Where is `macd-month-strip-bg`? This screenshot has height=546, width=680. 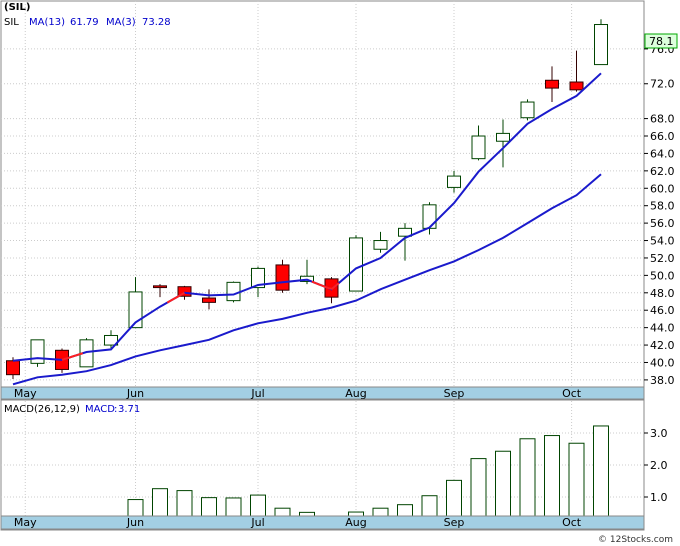
macd-month-strip-bg is located at coordinates (322, 522).